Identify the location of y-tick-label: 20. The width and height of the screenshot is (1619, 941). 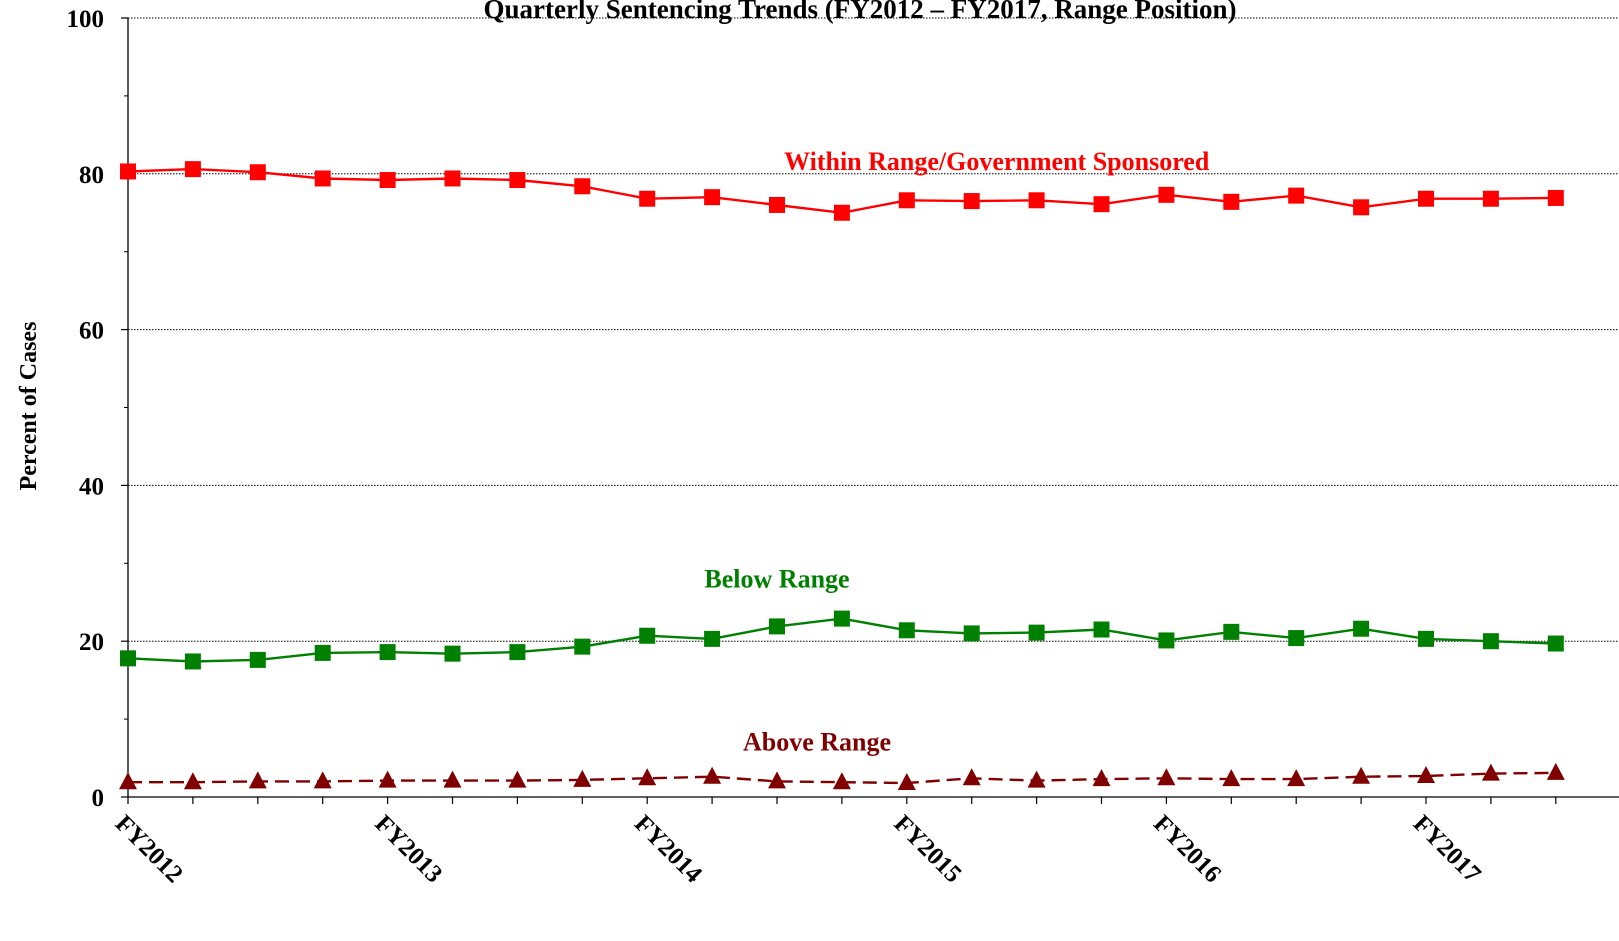
(91, 642).